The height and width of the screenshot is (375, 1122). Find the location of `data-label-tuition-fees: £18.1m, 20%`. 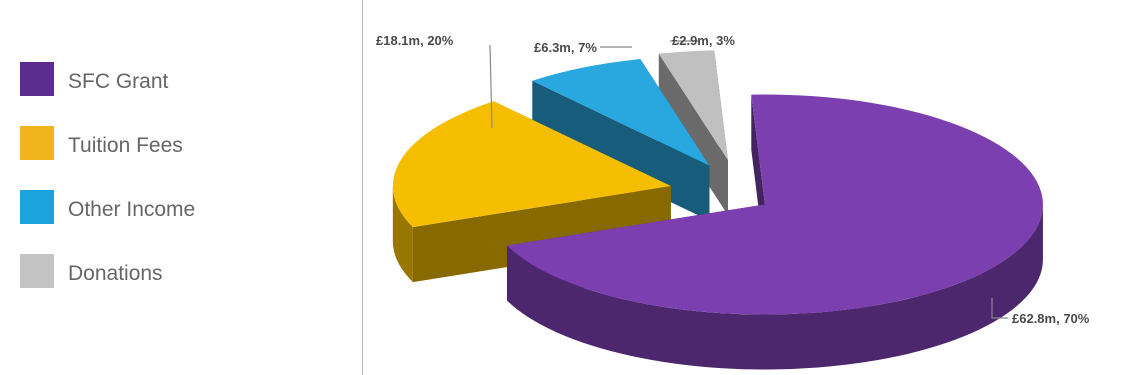

data-label-tuition-fees: £18.1m, 20% is located at coordinates (415, 40).